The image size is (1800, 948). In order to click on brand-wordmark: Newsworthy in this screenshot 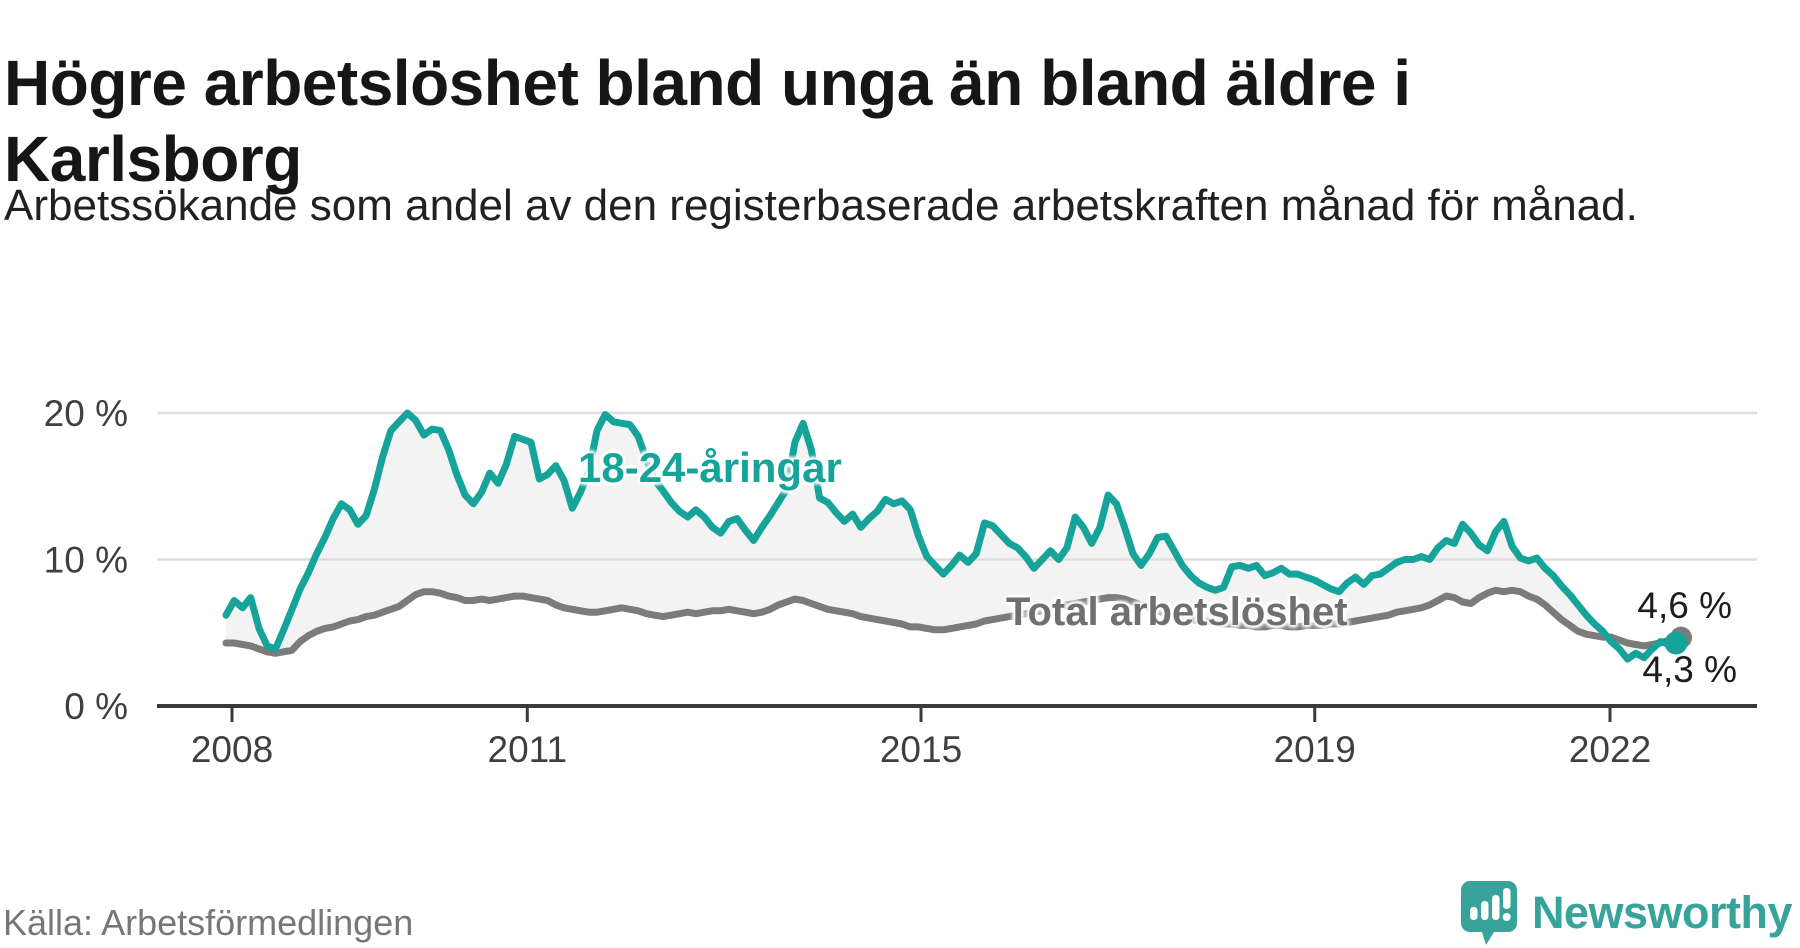, I will do `click(1662, 912)`.